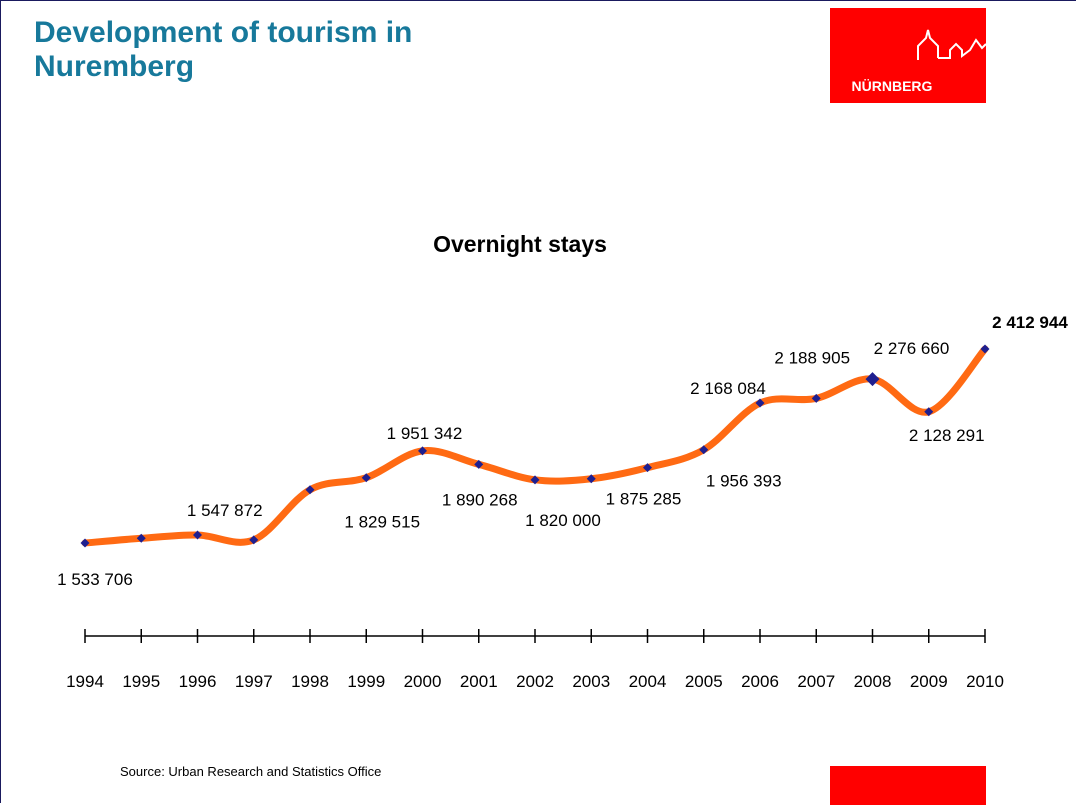  I want to click on x-tick-label: 1998, so click(310, 681).